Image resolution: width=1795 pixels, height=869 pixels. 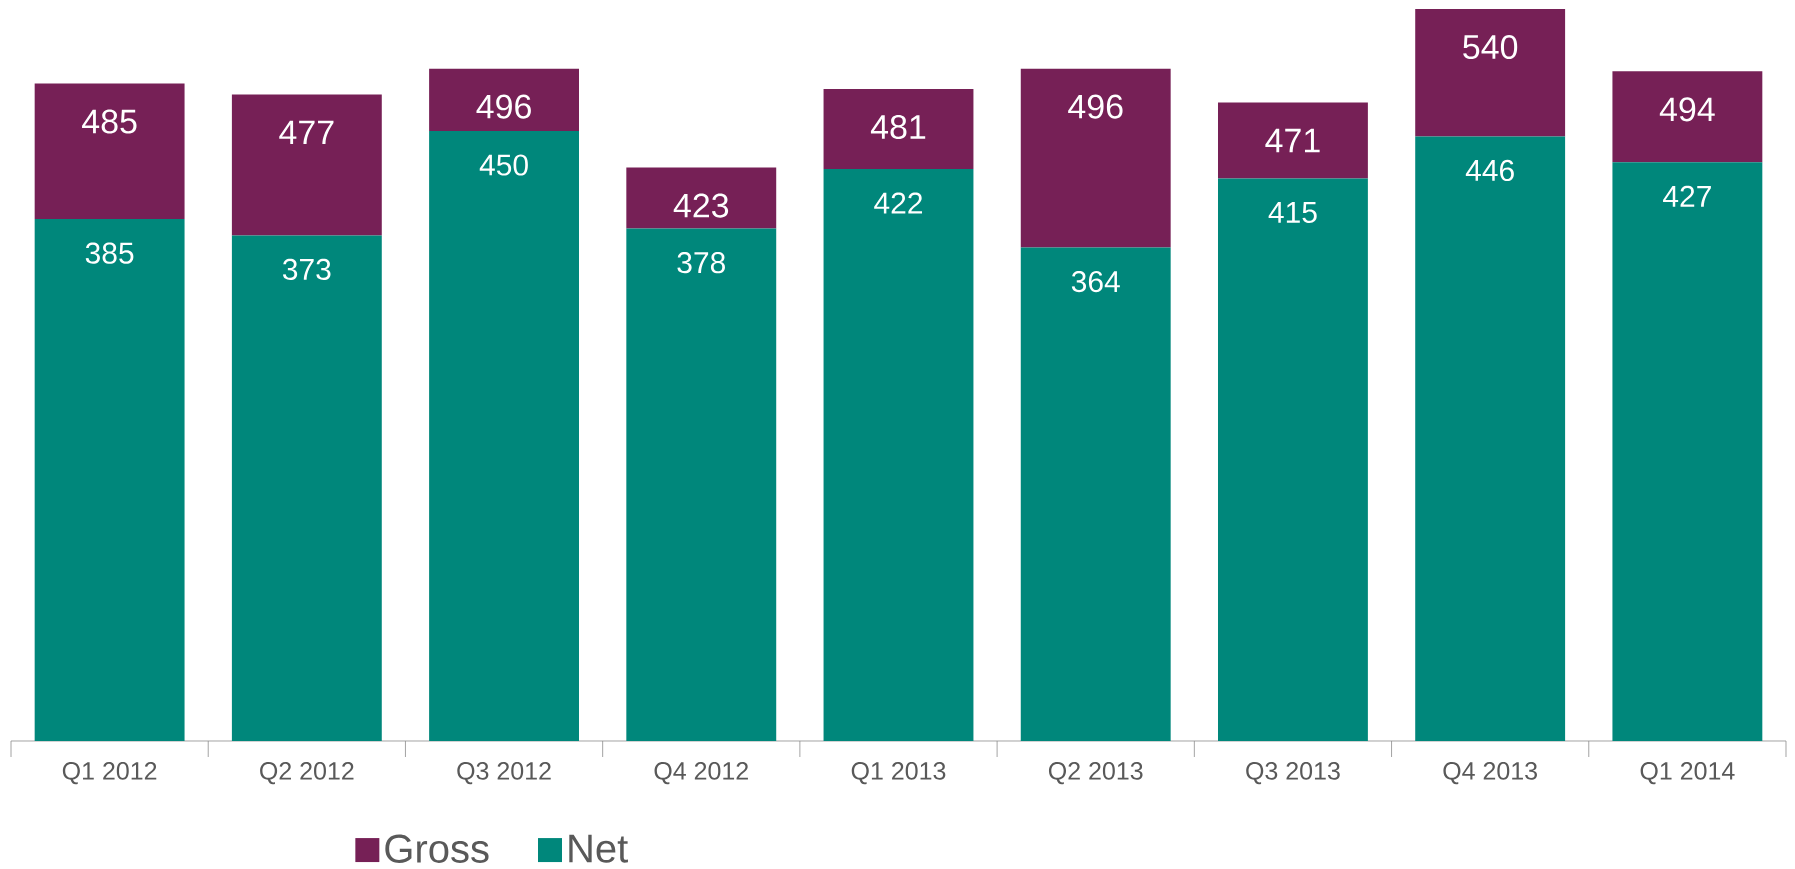 What do you see at coordinates (109, 253) in the screenshot?
I see `data-label: 385` at bounding box center [109, 253].